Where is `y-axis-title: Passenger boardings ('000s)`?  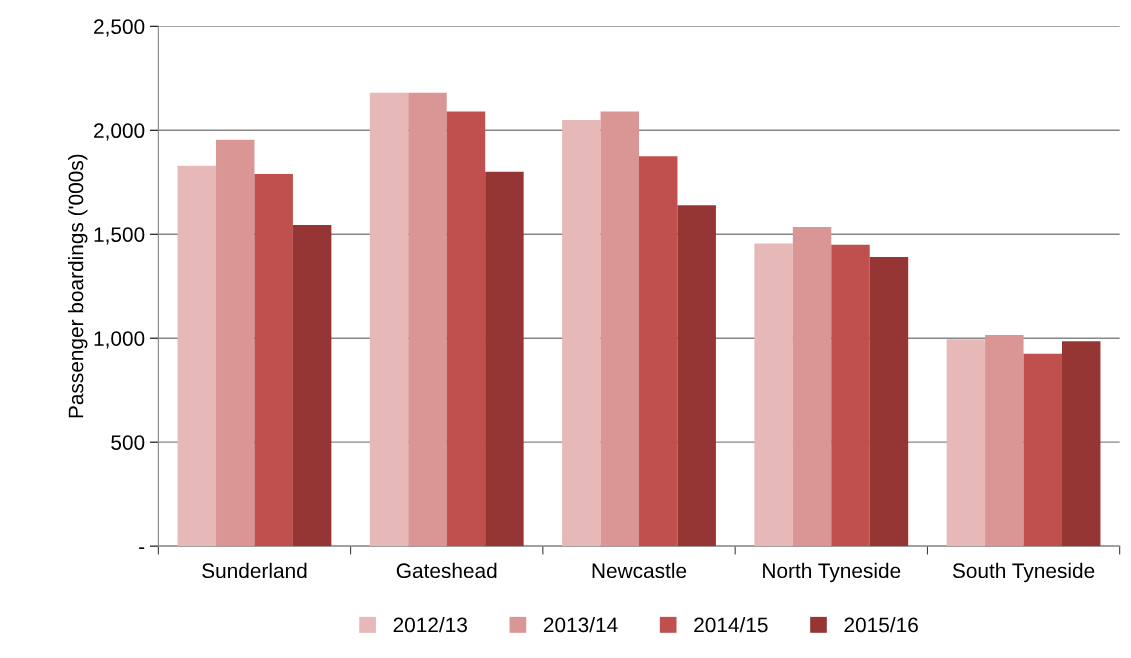 y-axis-title: Passenger boardings ('000s) is located at coordinates (78, 286).